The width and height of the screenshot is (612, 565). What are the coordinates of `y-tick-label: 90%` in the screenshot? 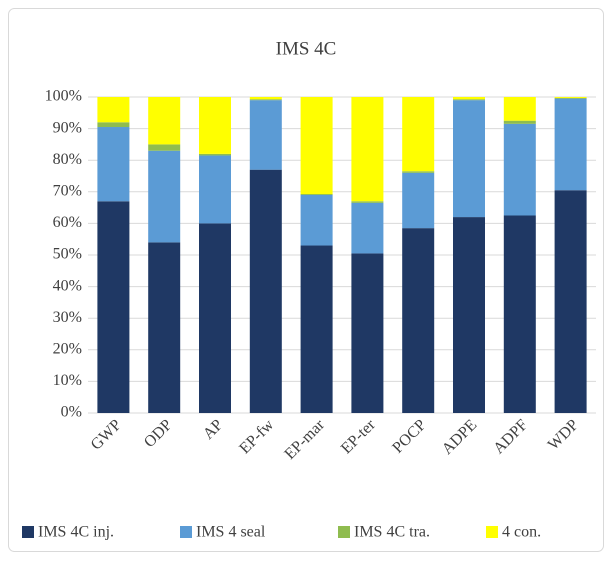 It's located at (67, 127).